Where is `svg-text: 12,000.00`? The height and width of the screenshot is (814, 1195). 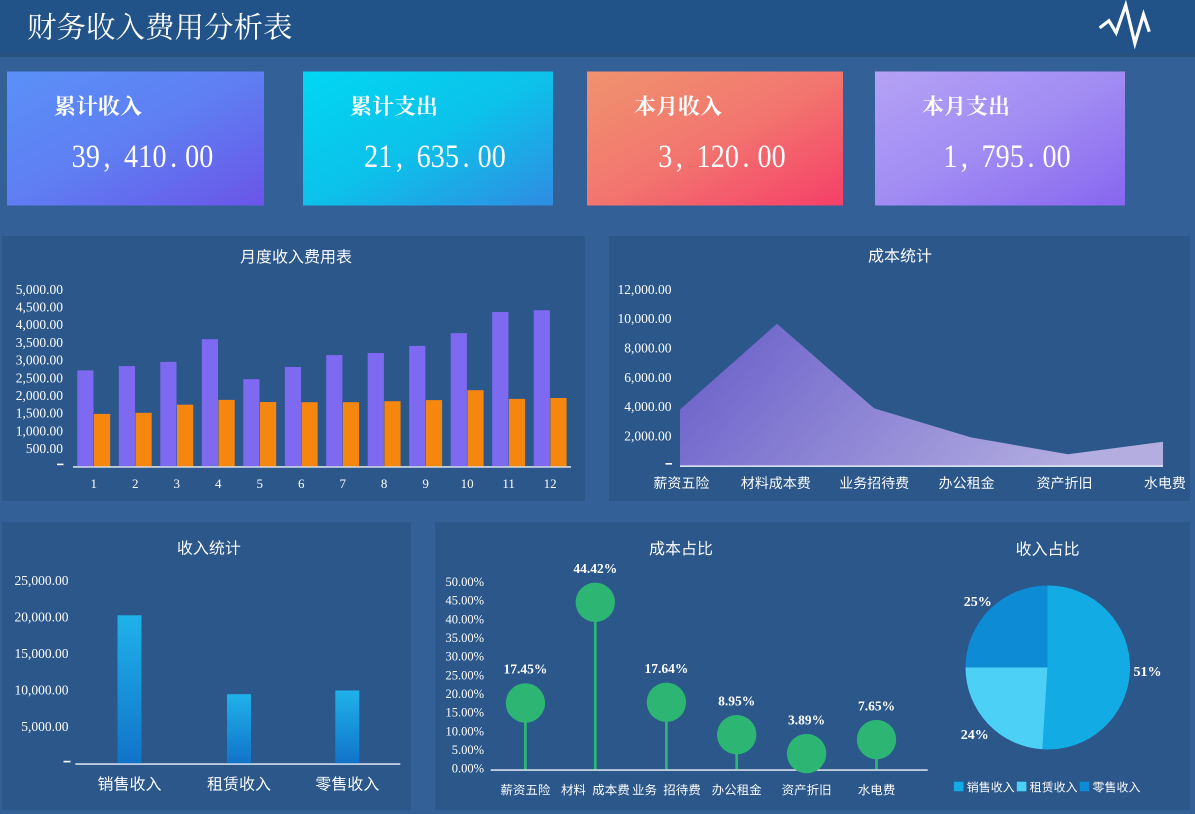
svg-text: 12,000.00 is located at coordinates (645, 289).